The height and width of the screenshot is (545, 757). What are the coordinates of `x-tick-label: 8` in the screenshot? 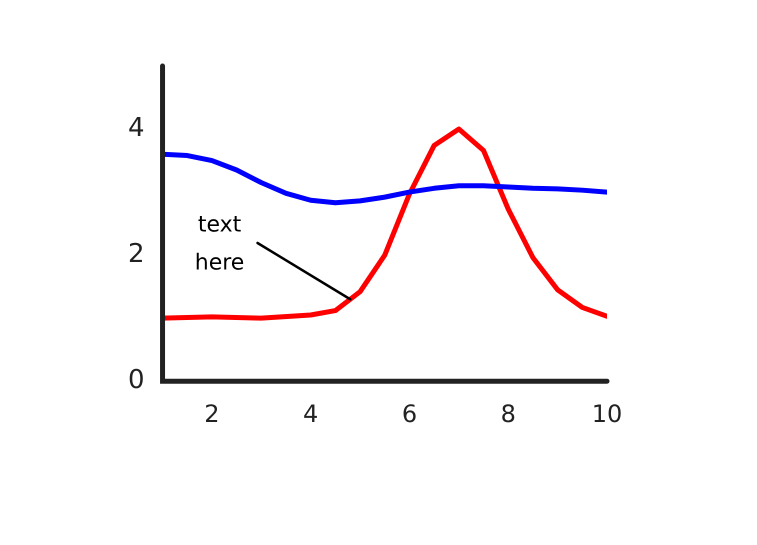 It's located at (508, 414).